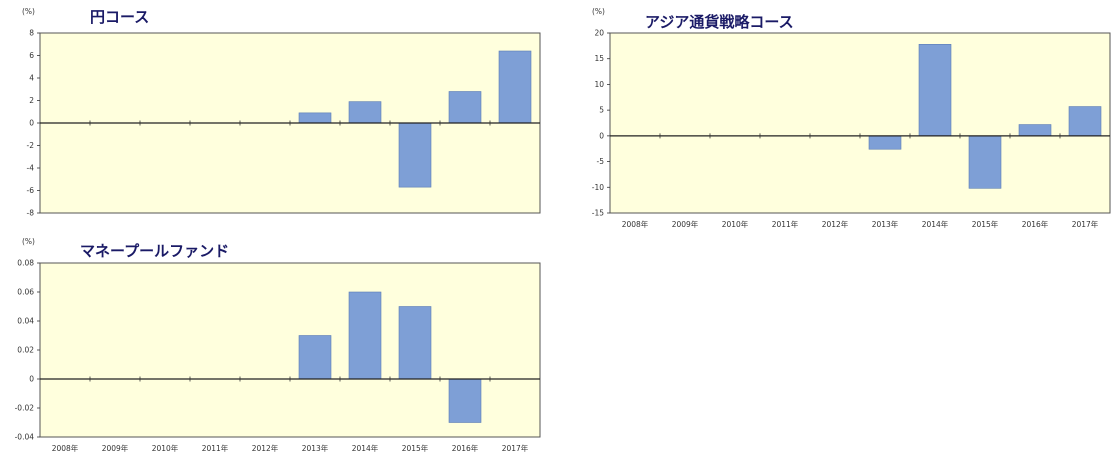 This screenshot has width=1113, height=466. What do you see at coordinates (25, 437) in the screenshot?
I see `y-tick-label: -0.04` at bounding box center [25, 437].